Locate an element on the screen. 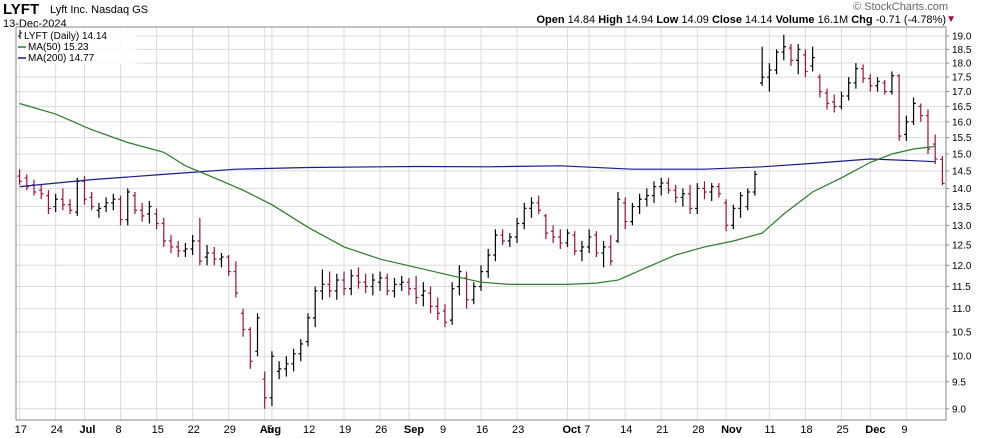  y-tick-label: 15.5 is located at coordinates (962, 138).